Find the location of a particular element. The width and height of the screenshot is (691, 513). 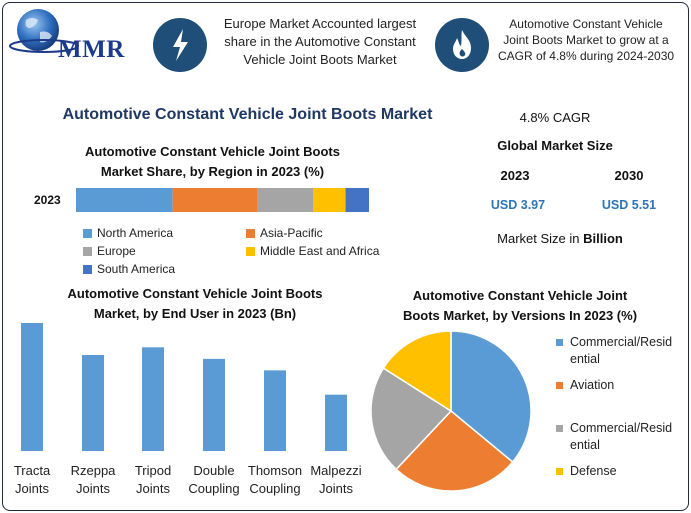

end-user-bar-double-coupling is located at coordinates (214, 404).